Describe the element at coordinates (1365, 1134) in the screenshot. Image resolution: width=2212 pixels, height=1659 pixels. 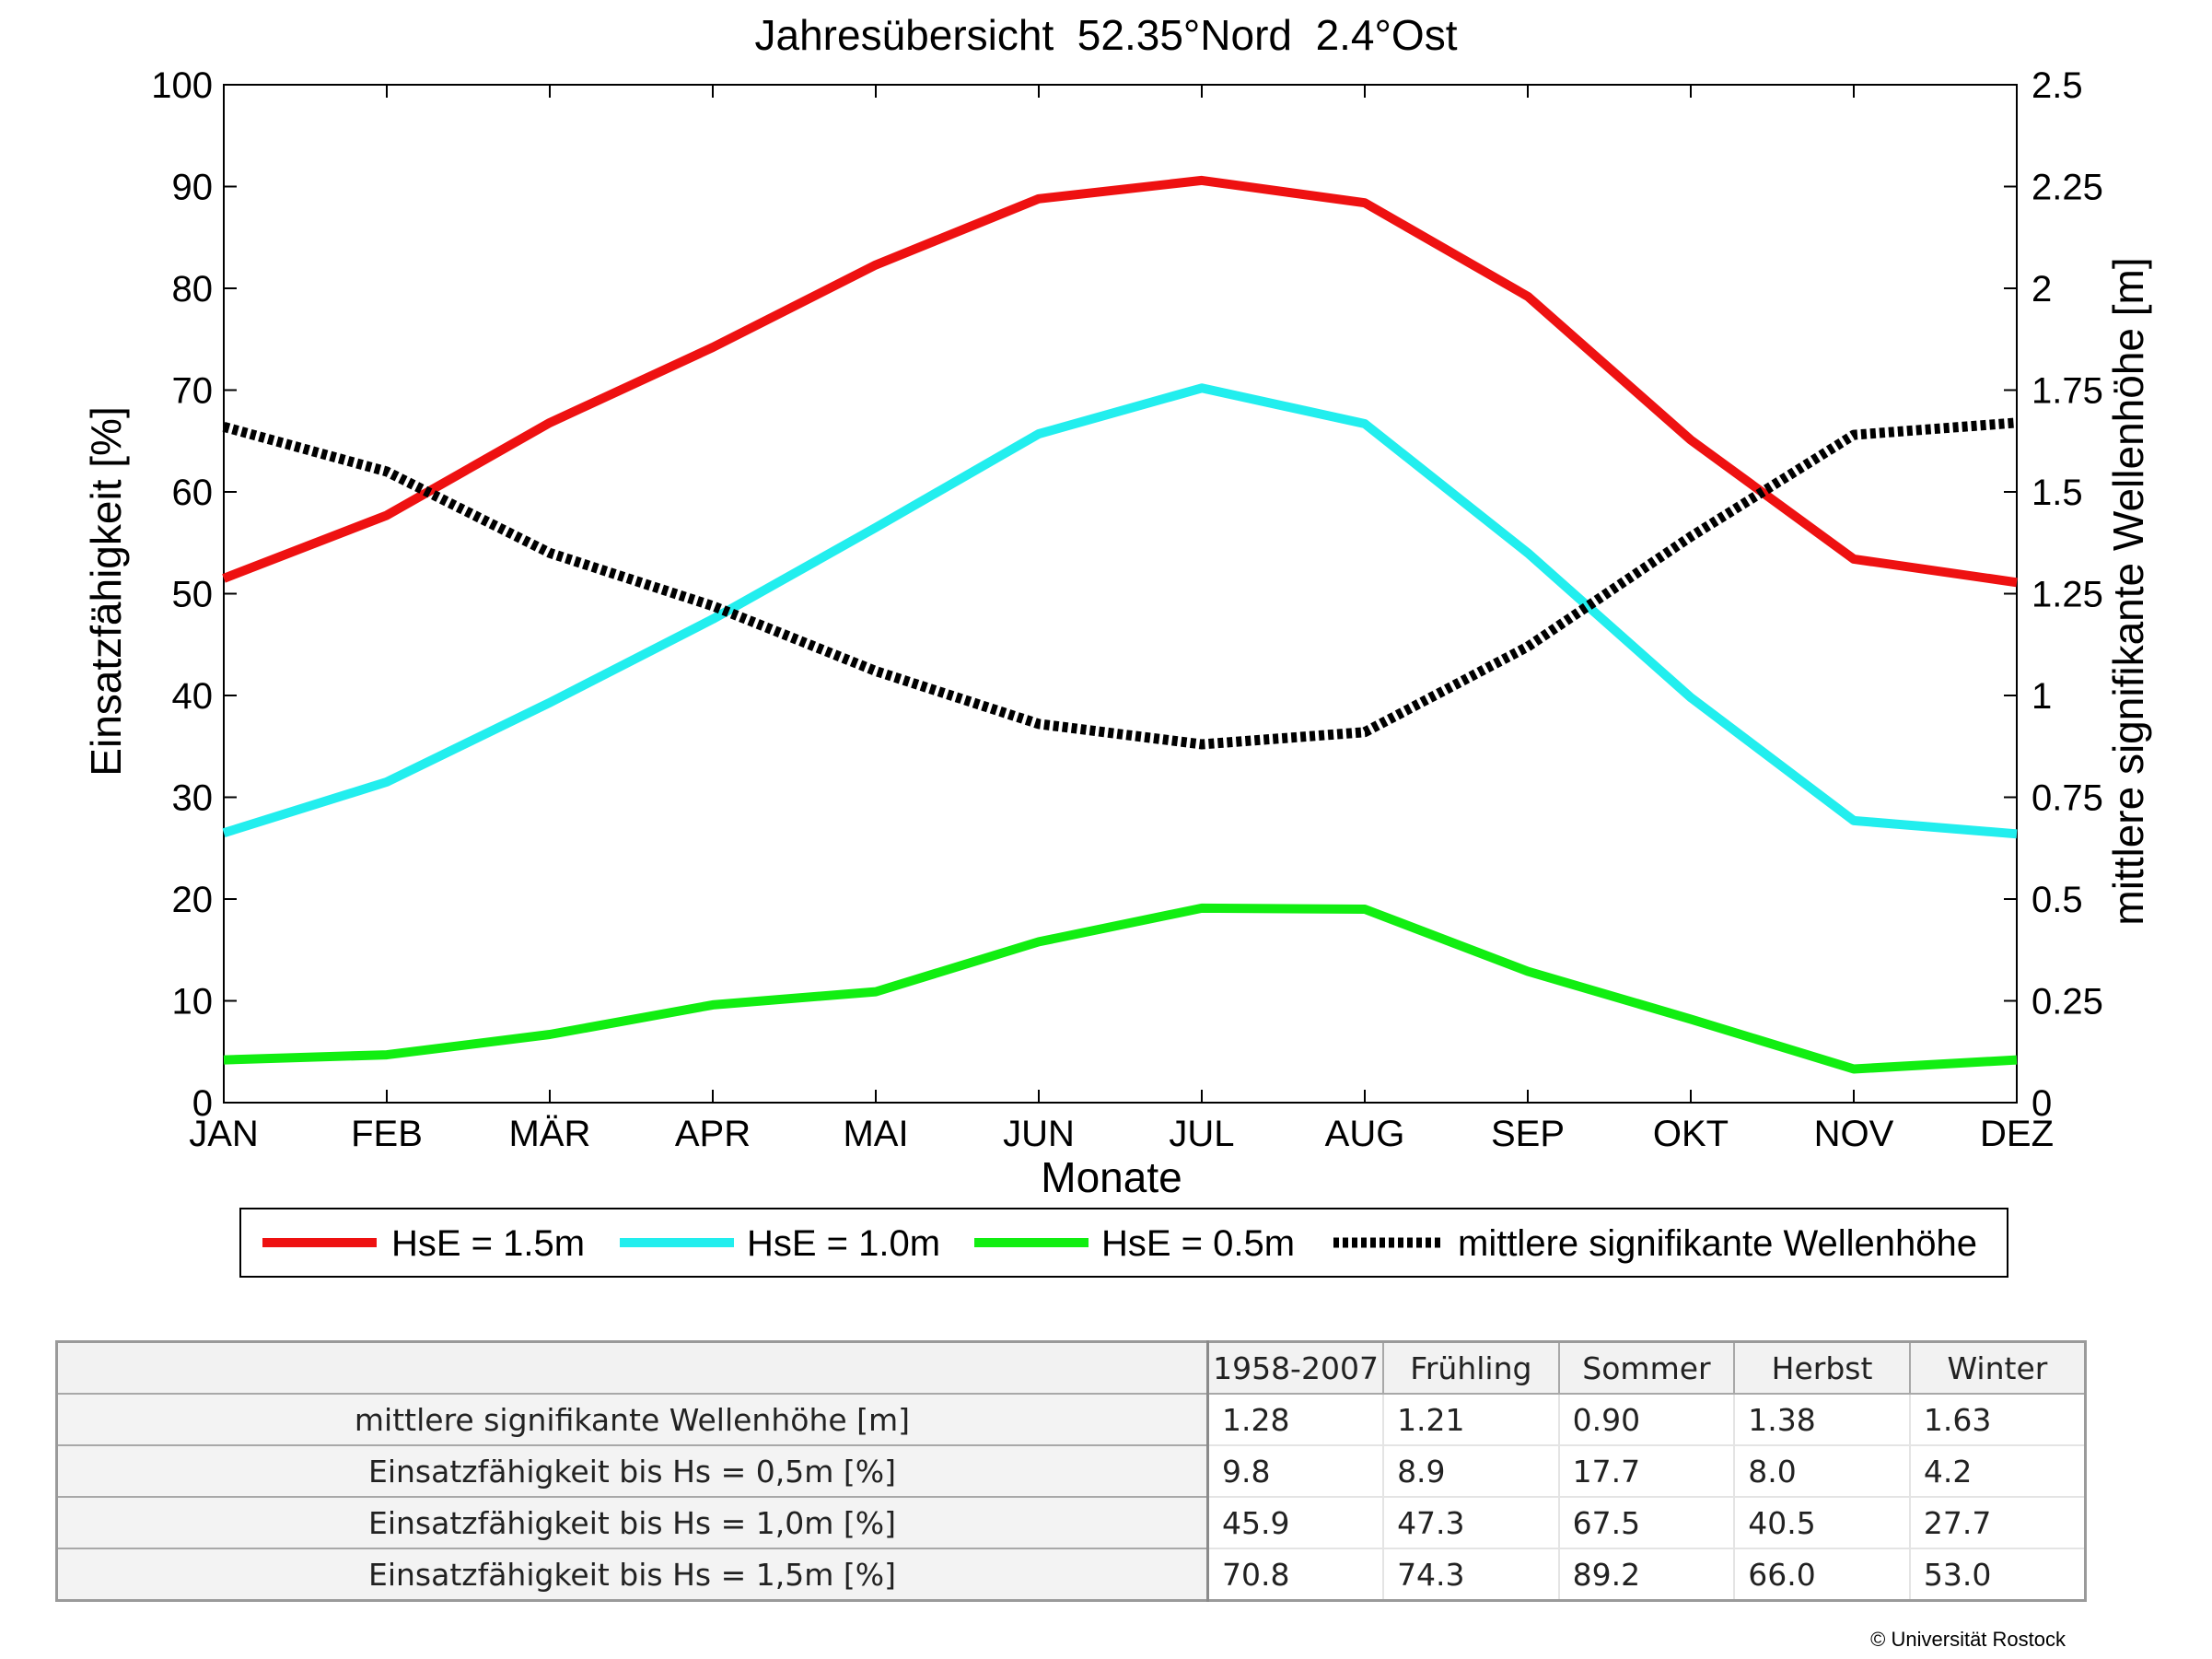
I see `x-tick-label: AUG` at that location.